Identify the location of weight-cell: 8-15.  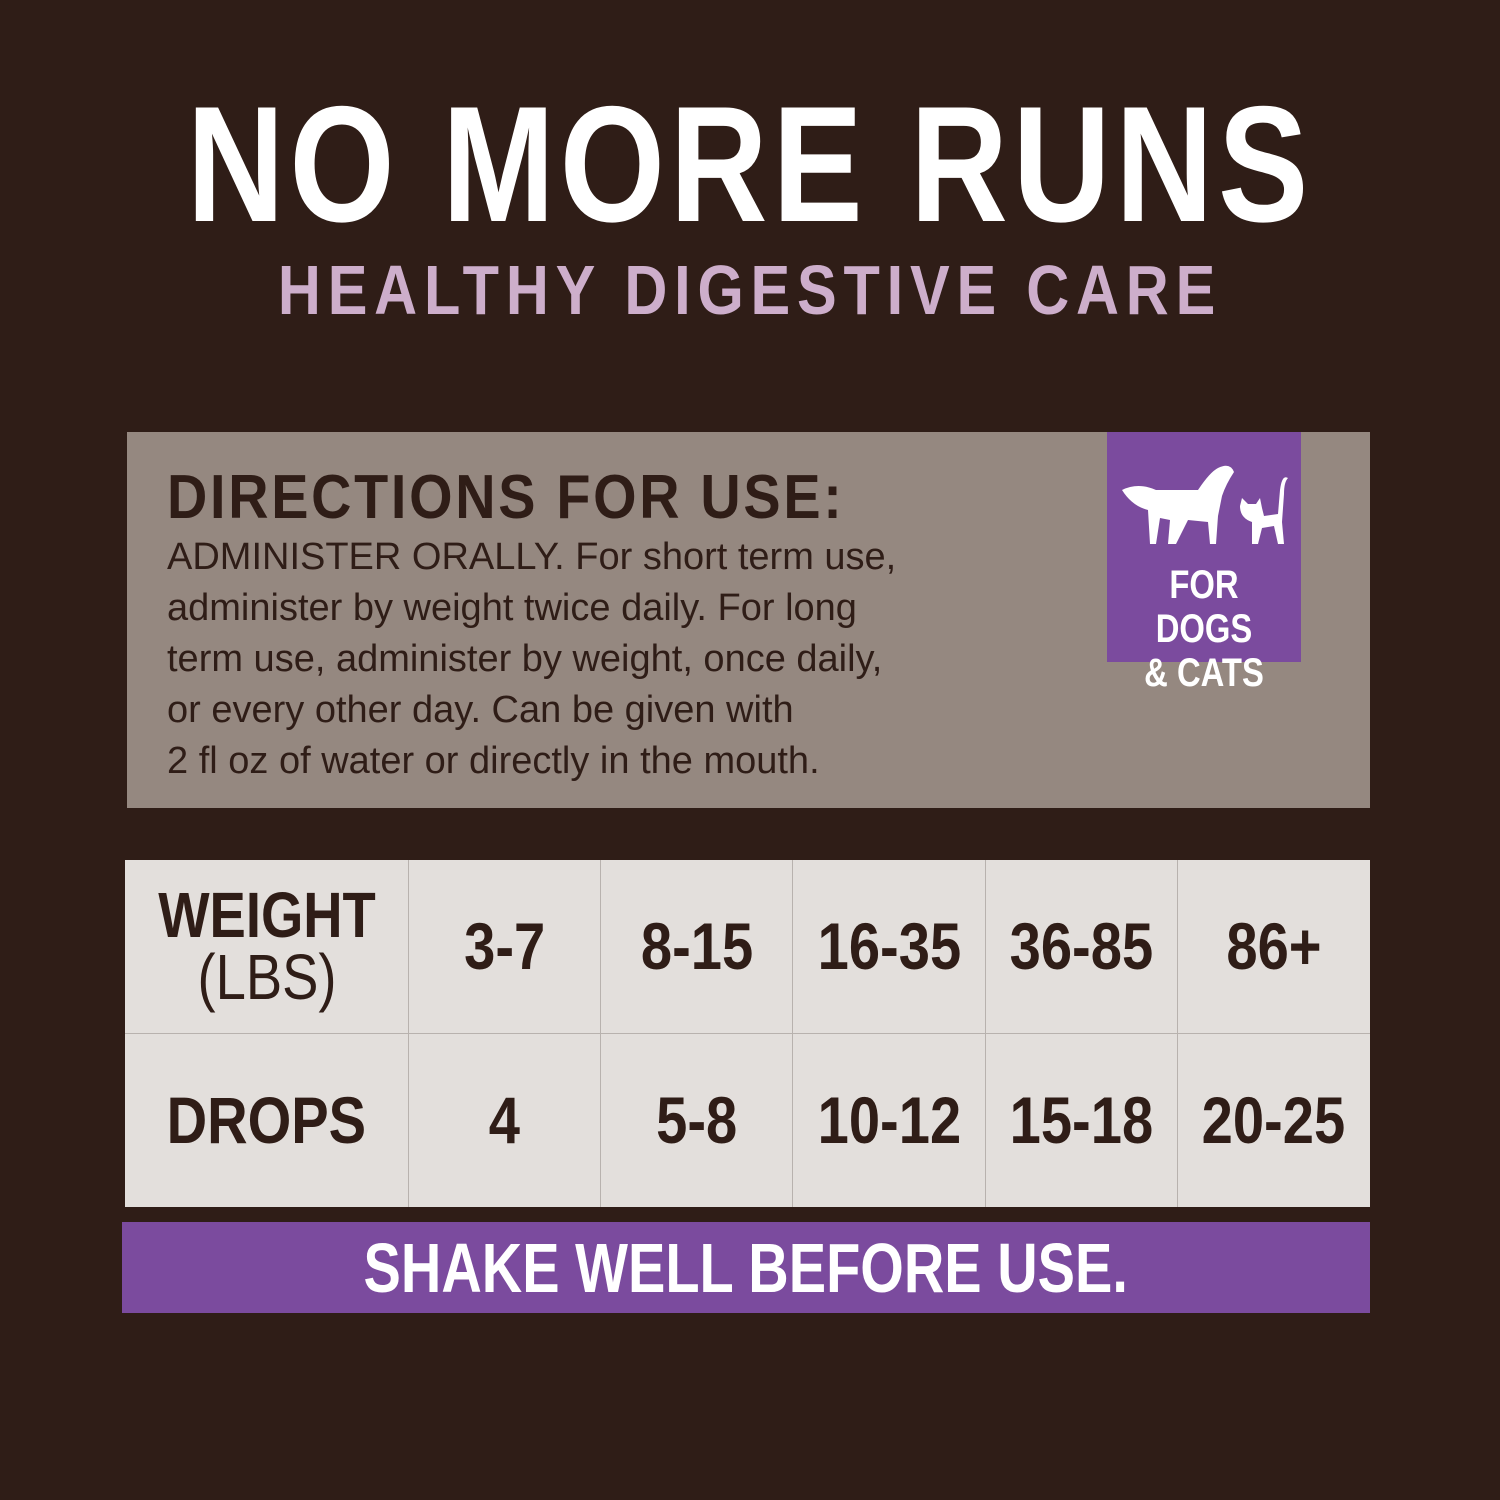
(697, 947).